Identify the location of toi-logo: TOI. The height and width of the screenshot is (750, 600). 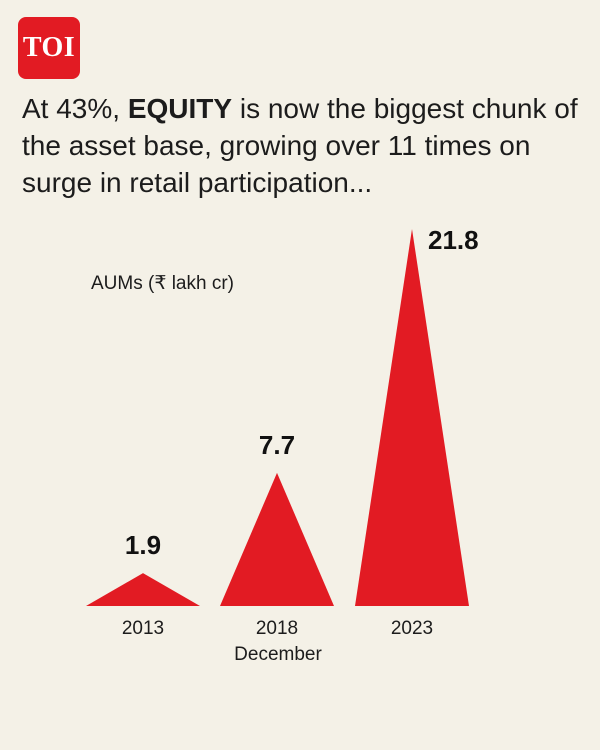
(49, 48).